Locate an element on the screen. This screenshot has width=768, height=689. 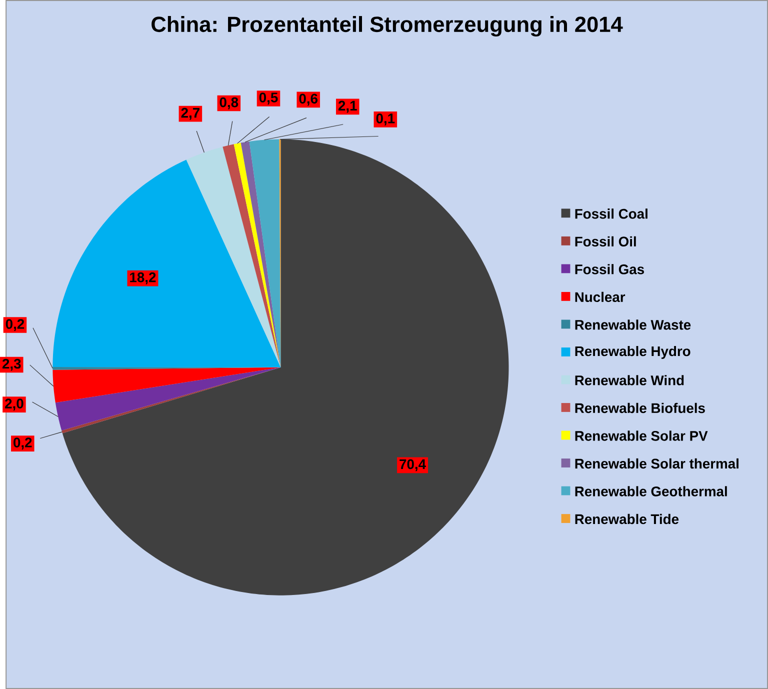
legend-label: Renewable Geothermal is located at coordinates (651, 491).